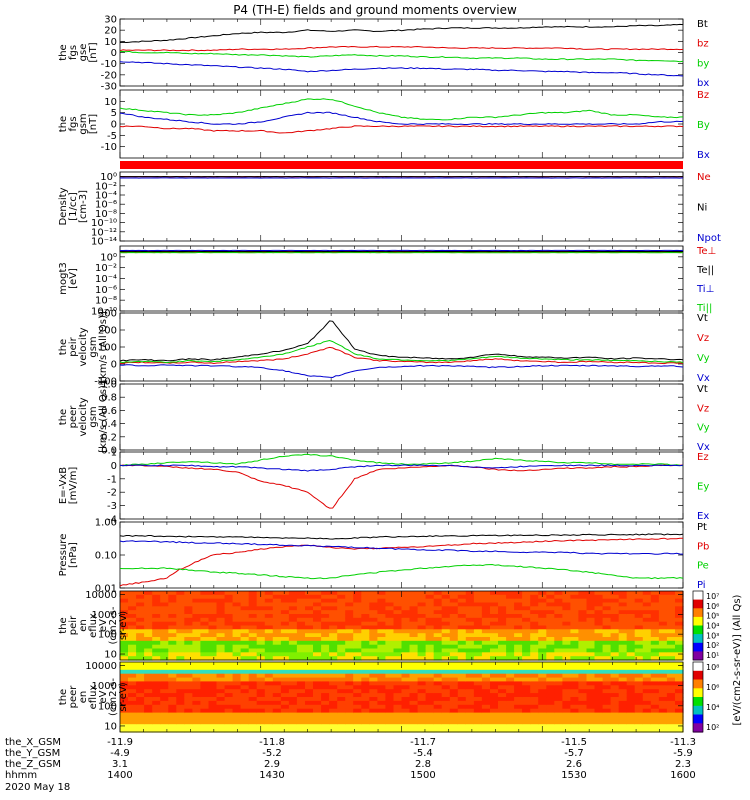  I want to click on y-tick-label: -1, so click(112, 479).